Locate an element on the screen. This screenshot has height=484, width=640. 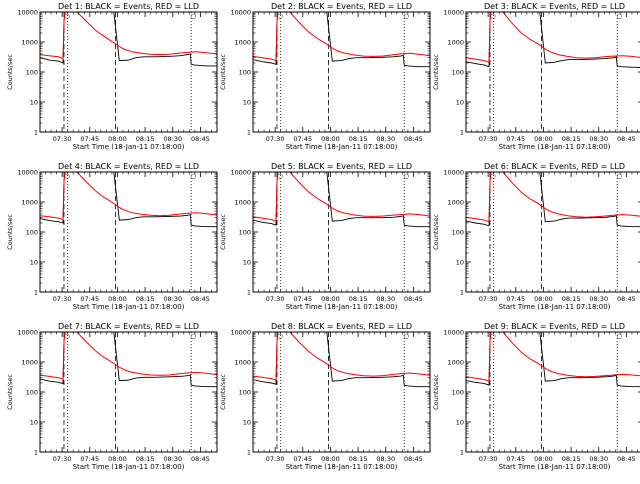
panel-title: Det 3: BLACK = Events, RED = LLD is located at coordinates (554, 6).